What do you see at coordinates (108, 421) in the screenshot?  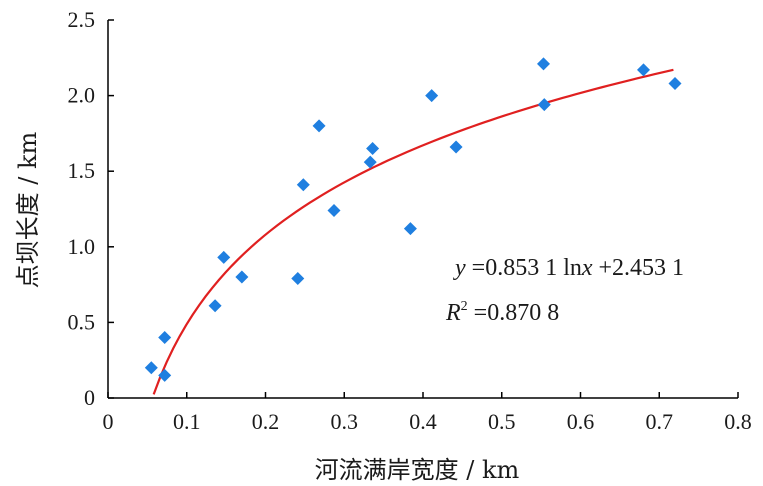 I see `x-tick-label: 0` at bounding box center [108, 421].